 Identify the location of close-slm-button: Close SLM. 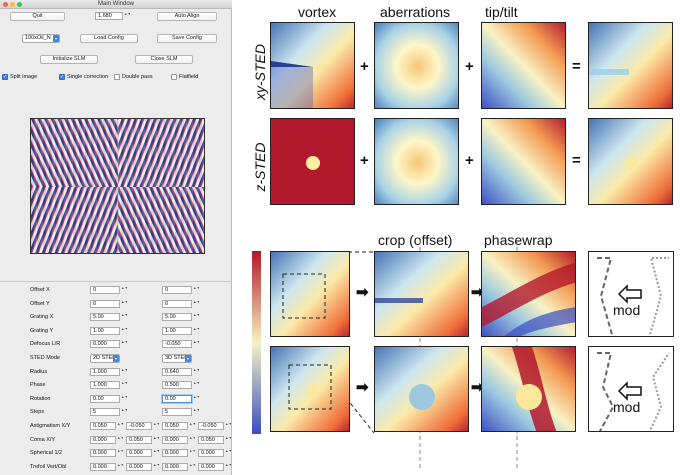
(164, 59).